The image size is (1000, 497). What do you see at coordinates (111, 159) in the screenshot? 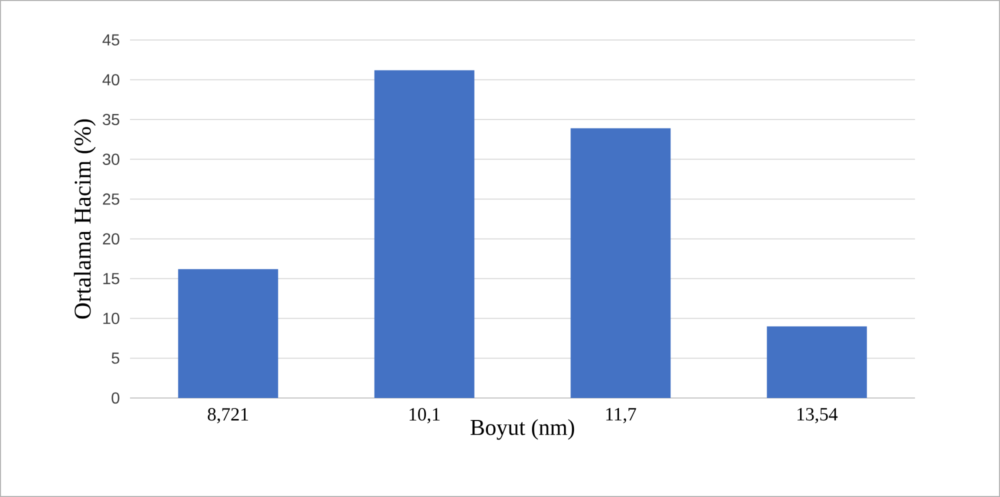
I see `y-tick-label: 30` at bounding box center [111, 159].